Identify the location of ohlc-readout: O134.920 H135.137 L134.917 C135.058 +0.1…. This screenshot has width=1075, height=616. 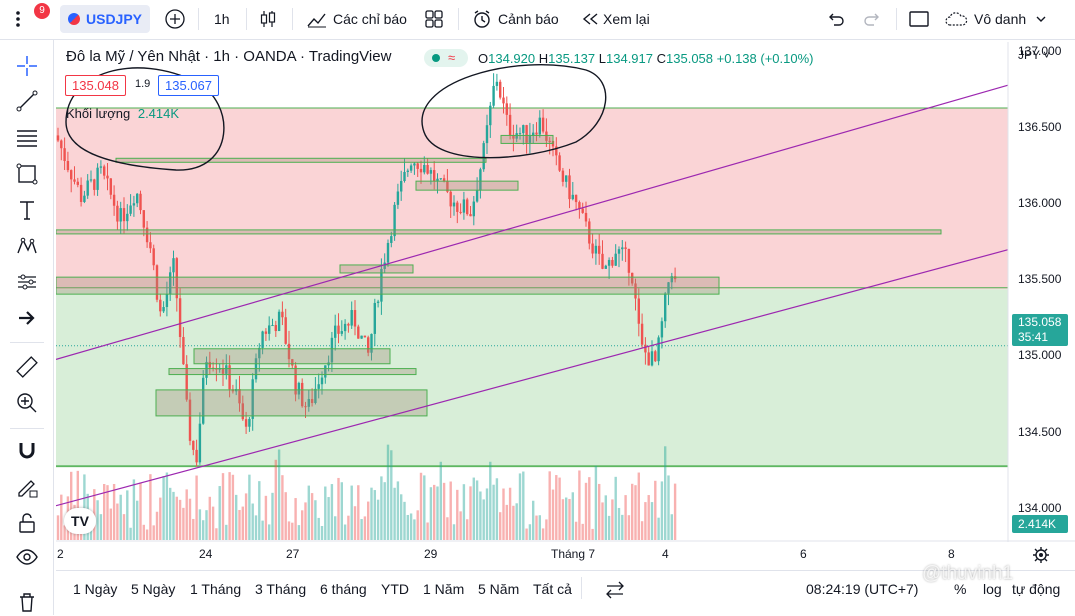
(646, 58).